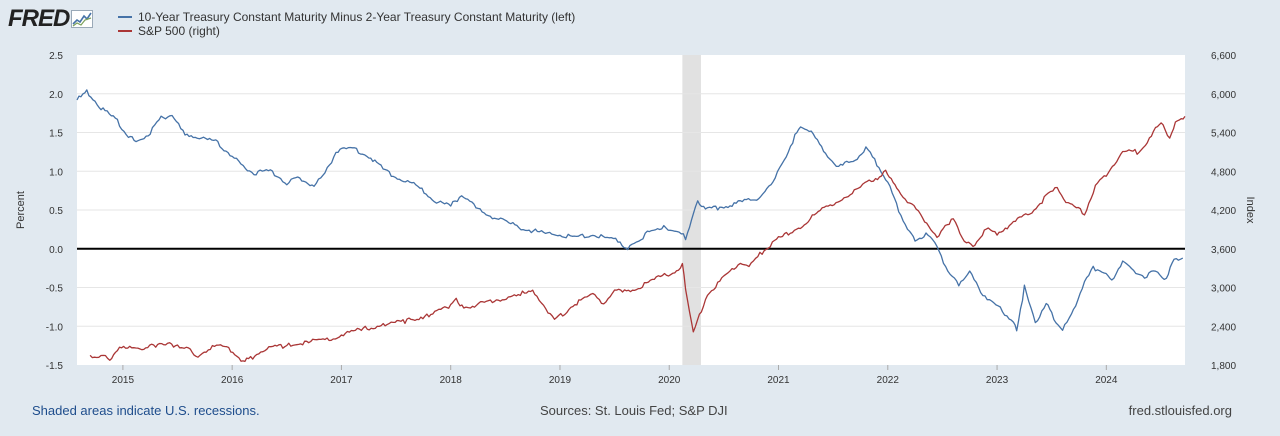  I want to click on x-tick-label: 2019, so click(560, 380).